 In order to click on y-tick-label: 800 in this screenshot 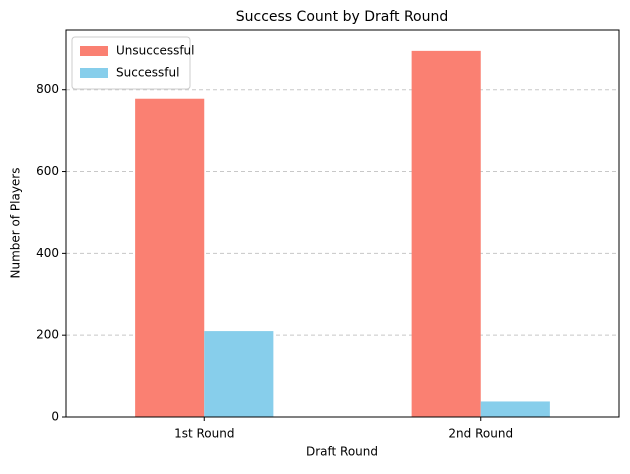, I will do `click(47, 89)`.